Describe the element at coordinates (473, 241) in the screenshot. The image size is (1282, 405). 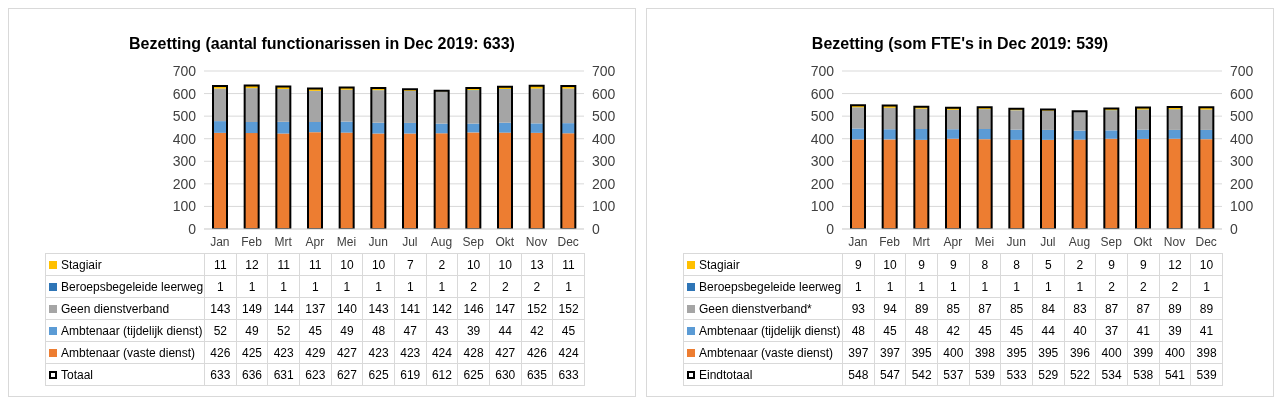
I see `x-tick-label: Sep` at that location.